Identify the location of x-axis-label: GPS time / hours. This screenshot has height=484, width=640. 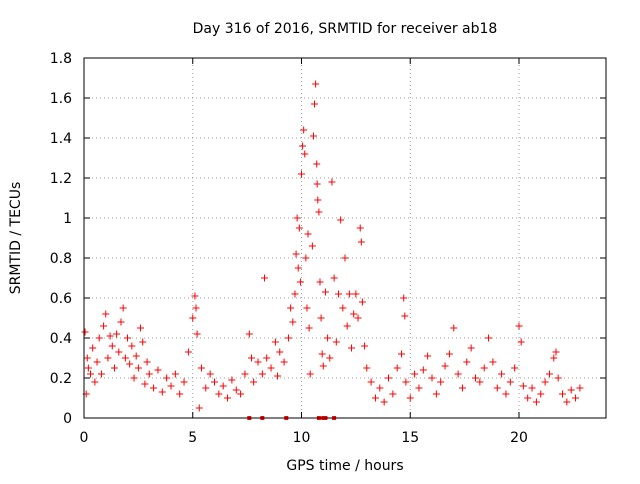
(344, 466).